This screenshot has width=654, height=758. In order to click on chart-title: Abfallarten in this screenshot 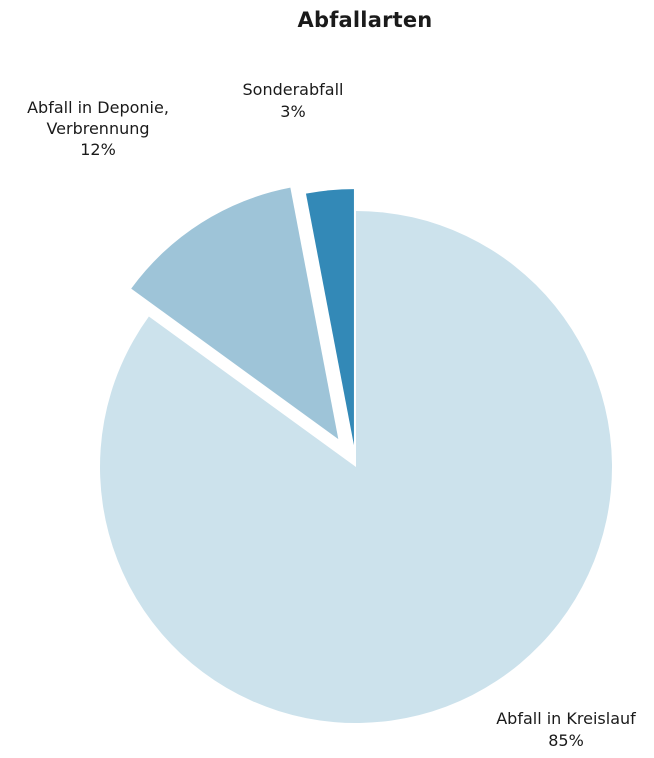, I will do `click(365, 20)`.